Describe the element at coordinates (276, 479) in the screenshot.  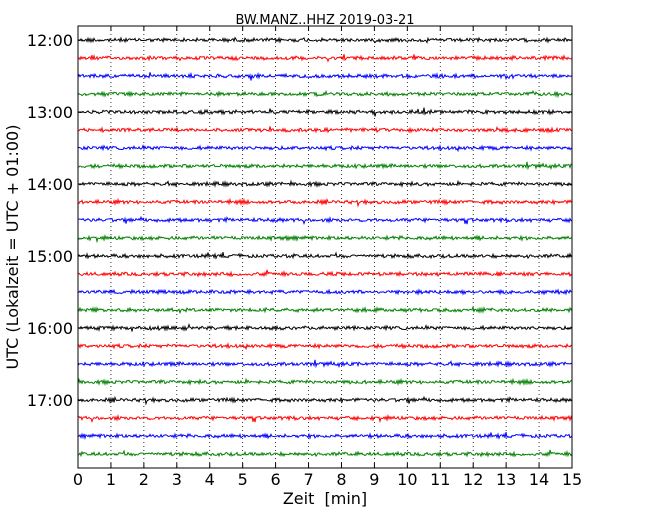
I see `x-tick-label: 6` at that location.